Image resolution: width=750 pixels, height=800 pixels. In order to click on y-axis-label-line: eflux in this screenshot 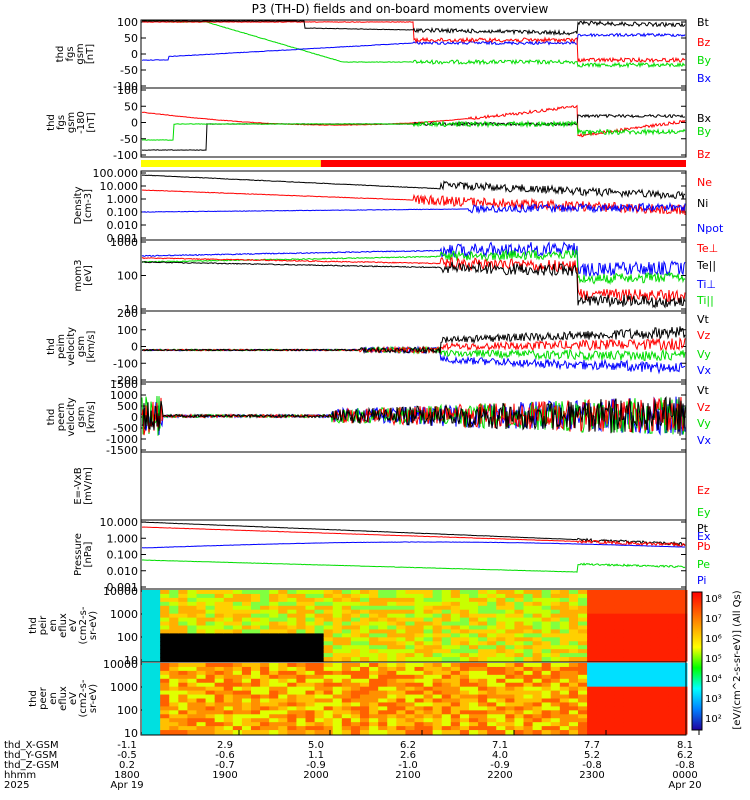, I will do `click(63, 625)`.